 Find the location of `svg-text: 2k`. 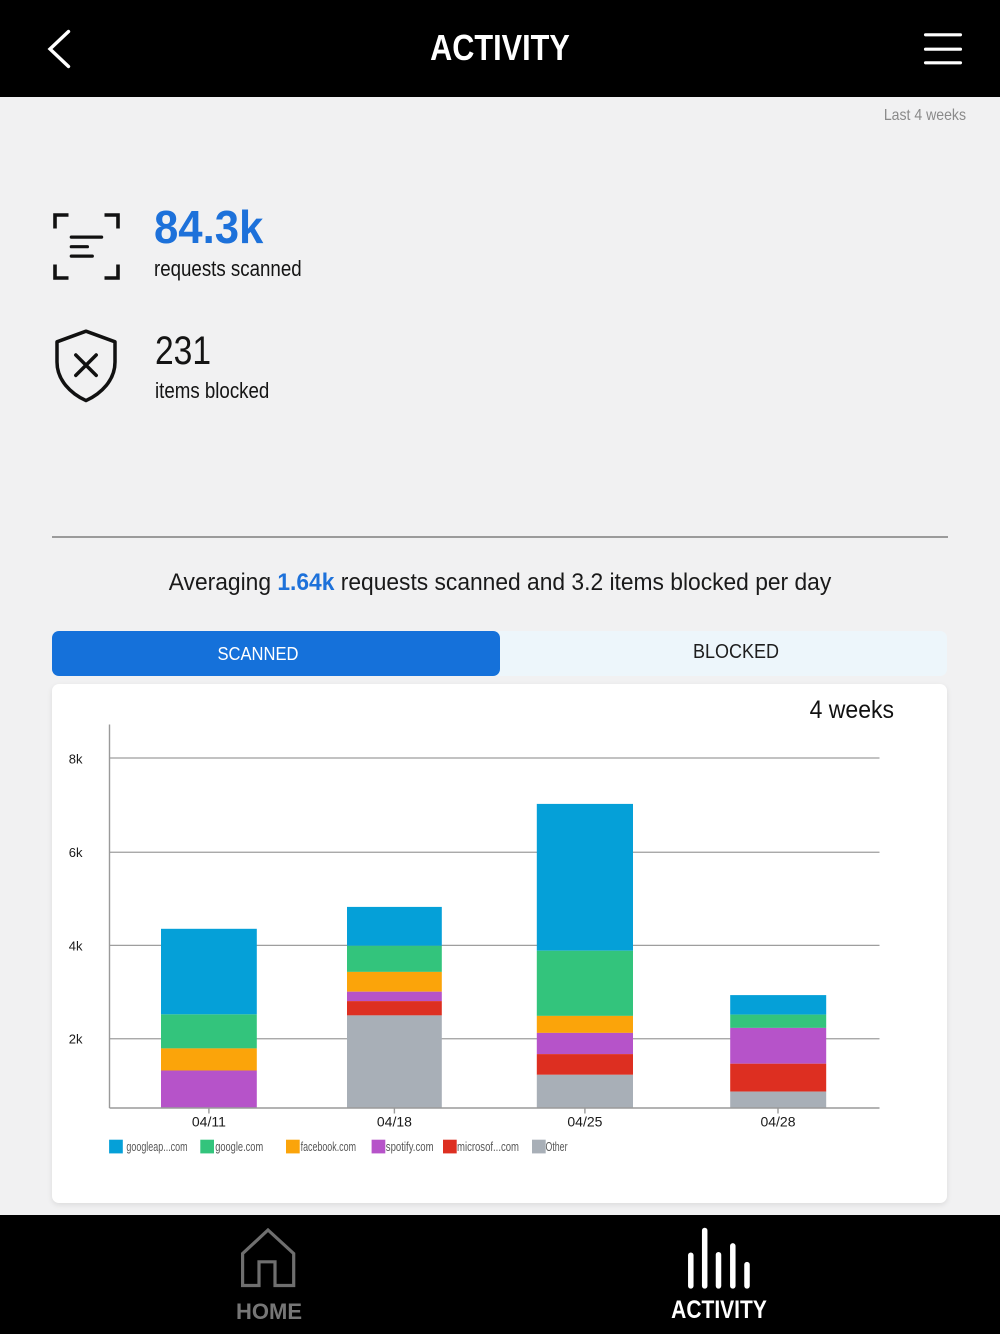

svg-text: 2k is located at coordinates (76, 1039).